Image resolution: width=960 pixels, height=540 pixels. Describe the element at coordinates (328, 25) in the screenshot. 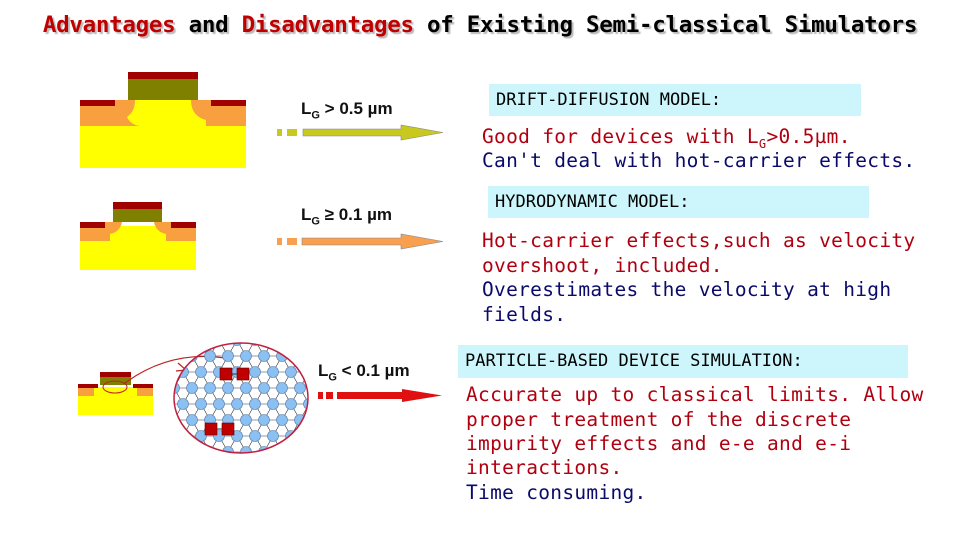

I see `title-disadvantages: Disadvantages` at that location.